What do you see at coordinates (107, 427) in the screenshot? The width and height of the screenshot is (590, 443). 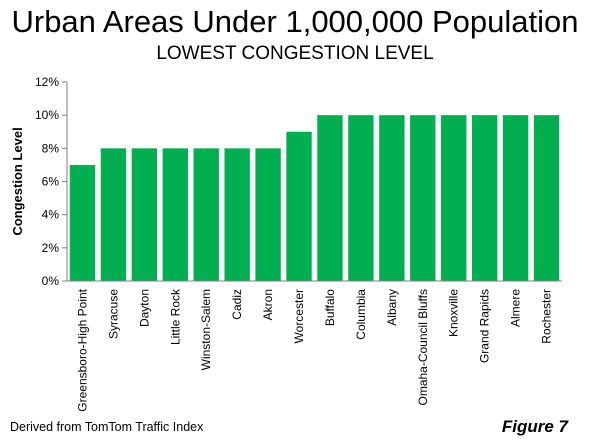 I see `source-note: Derived from TomTom Traffic Index` at bounding box center [107, 427].